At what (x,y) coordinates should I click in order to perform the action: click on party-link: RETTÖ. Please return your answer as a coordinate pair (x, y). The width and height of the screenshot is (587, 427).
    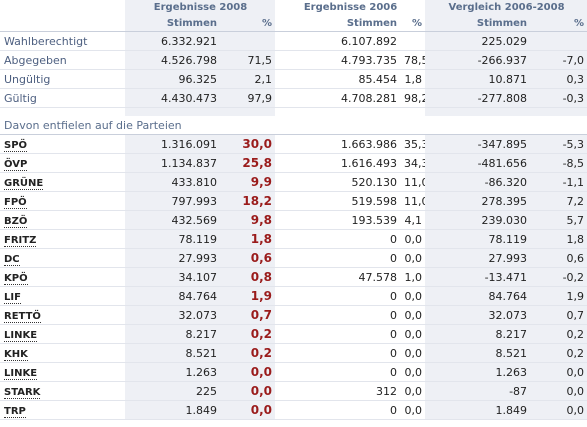
    Looking at the image, I should click on (22, 316).